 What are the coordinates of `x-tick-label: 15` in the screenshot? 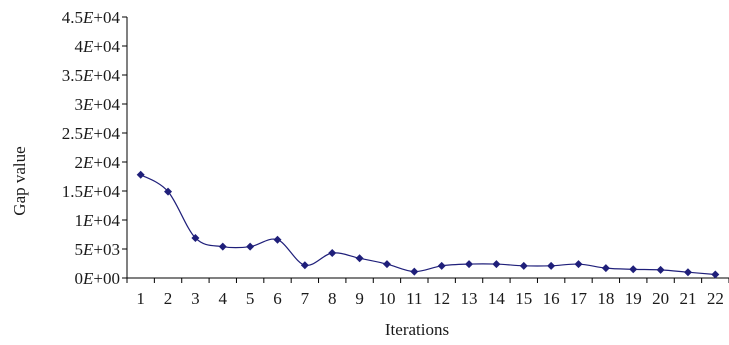 It's located at (523, 298).